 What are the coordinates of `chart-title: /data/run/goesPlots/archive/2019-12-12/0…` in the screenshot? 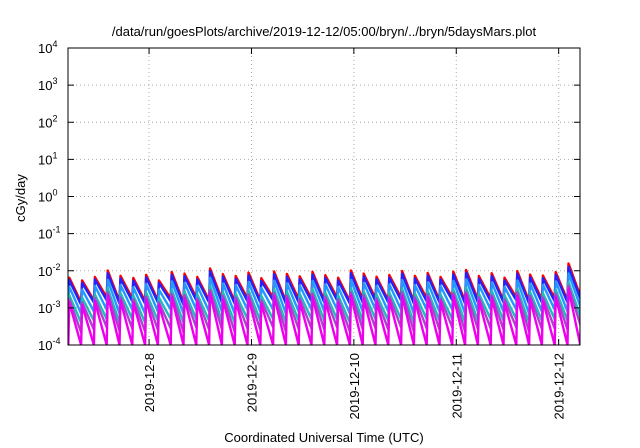 It's located at (324, 31).